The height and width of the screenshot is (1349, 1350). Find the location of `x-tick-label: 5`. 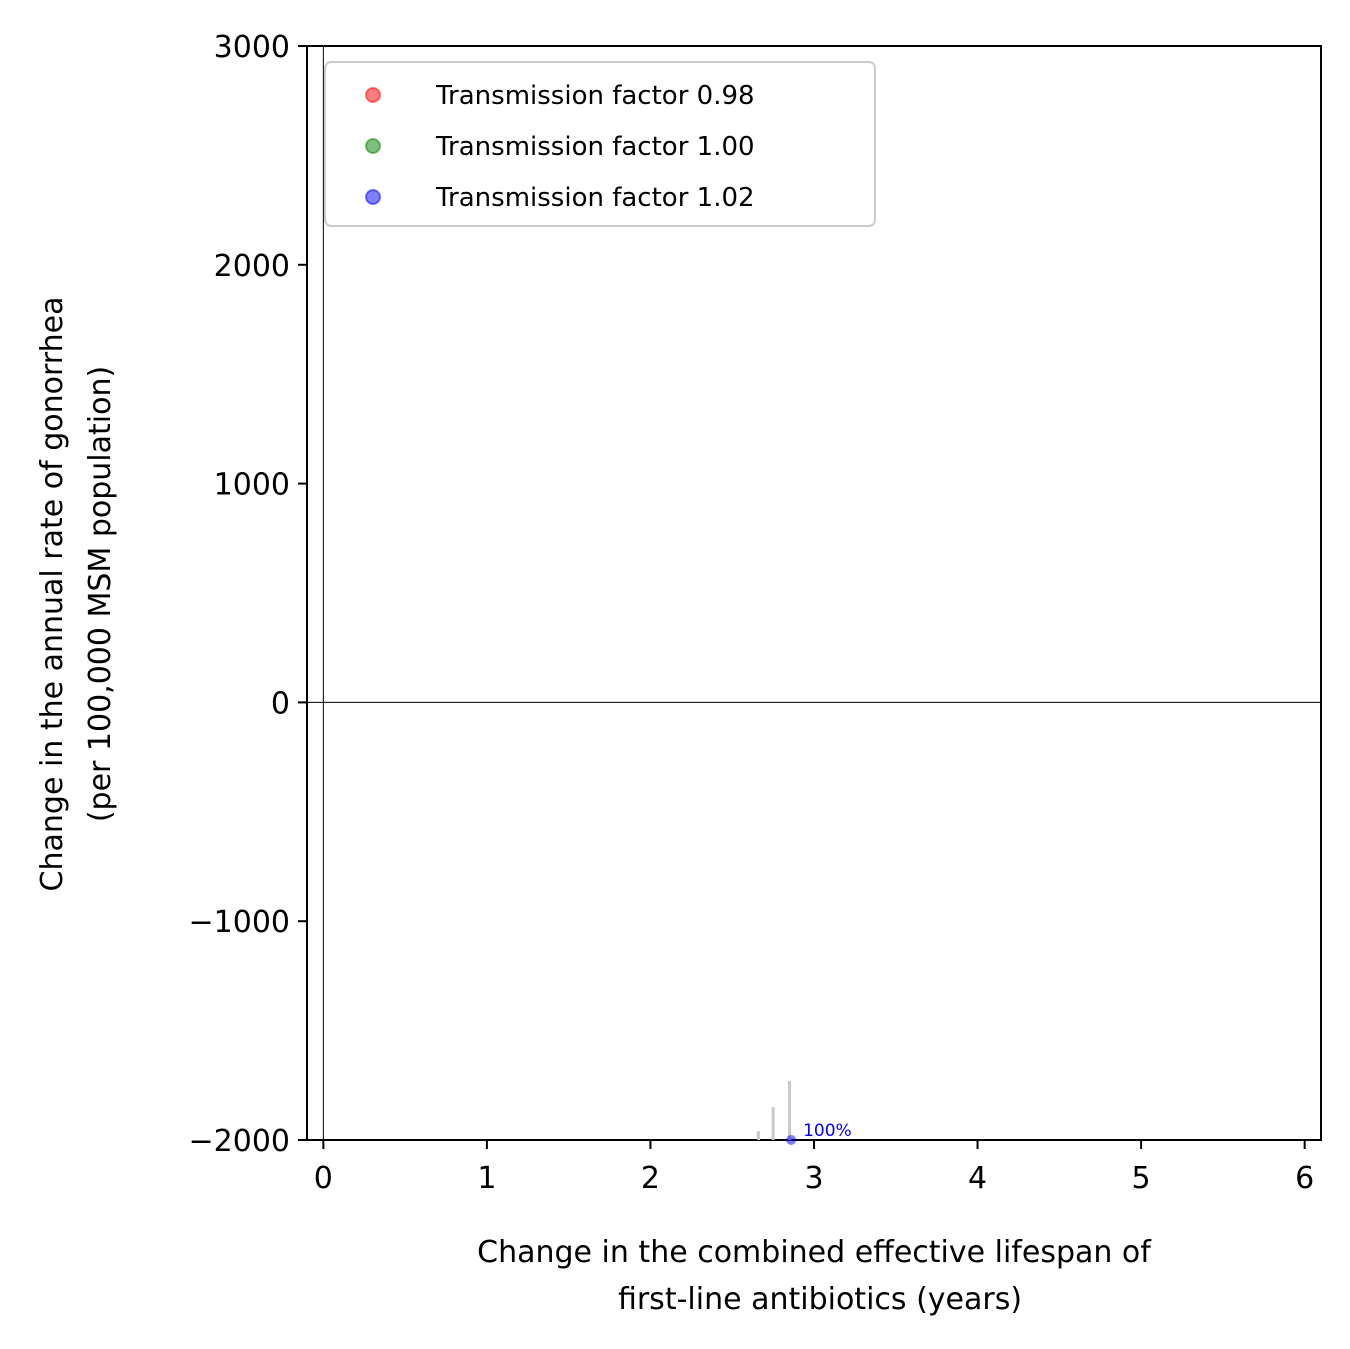

x-tick-label: 5 is located at coordinates (1141, 1178).